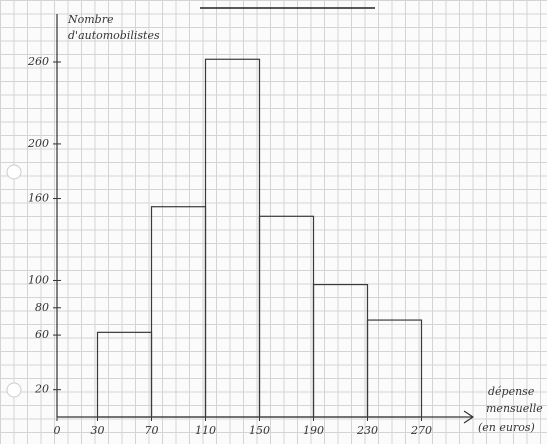 This screenshot has height=444, width=547. What do you see at coordinates (57, 430) in the screenshot?
I see `x-tick-label: 0` at bounding box center [57, 430].